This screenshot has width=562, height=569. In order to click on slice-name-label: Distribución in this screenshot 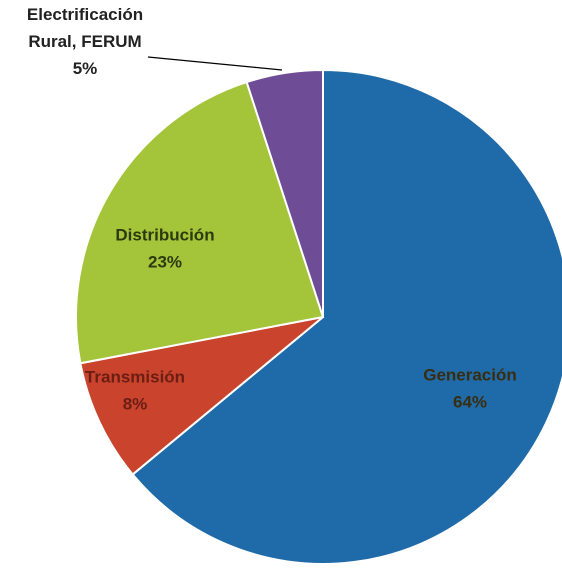, I will do `click(164, 235)`.